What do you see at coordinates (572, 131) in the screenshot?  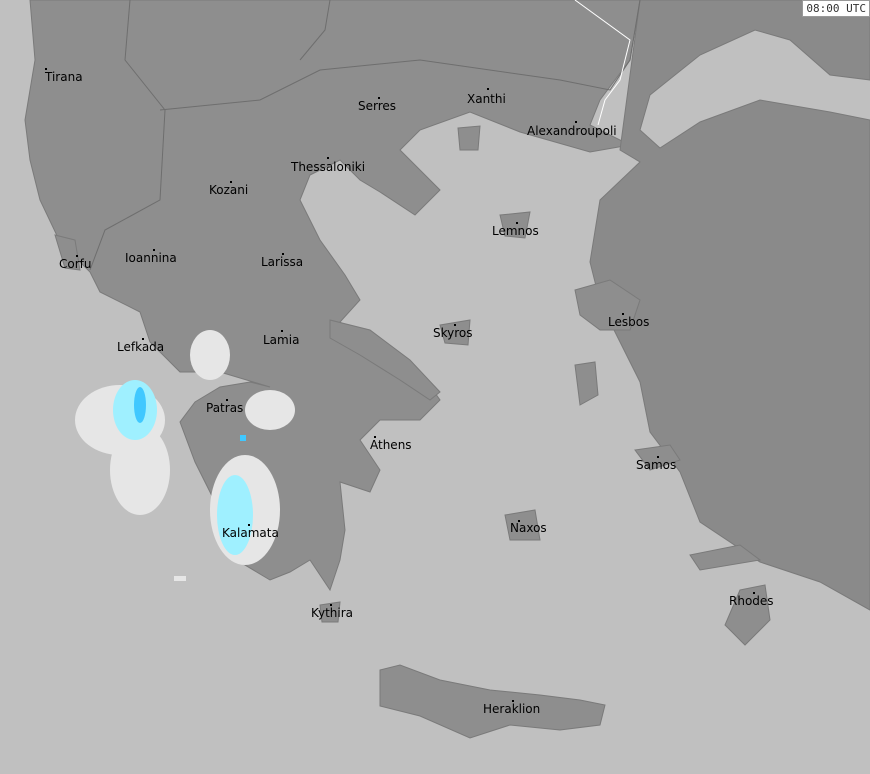 I see `city-label: Alexandroupoli` at bounding box center [572, 131].